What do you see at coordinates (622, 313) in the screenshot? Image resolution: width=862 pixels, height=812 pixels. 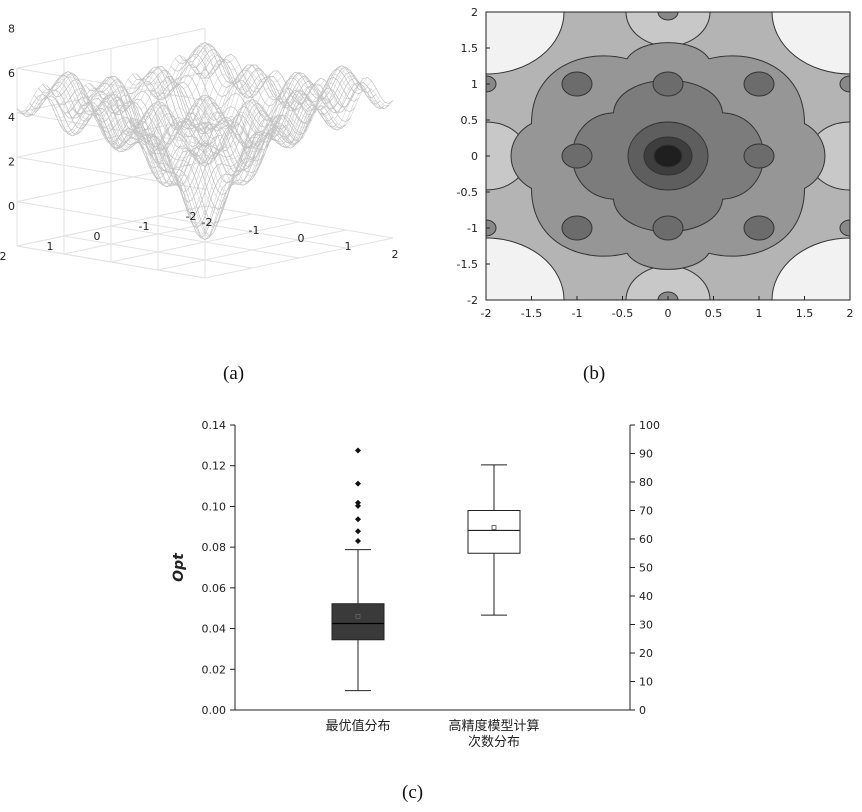 I see `x-tick-label: -0.5` at bounding box center [622, 313].